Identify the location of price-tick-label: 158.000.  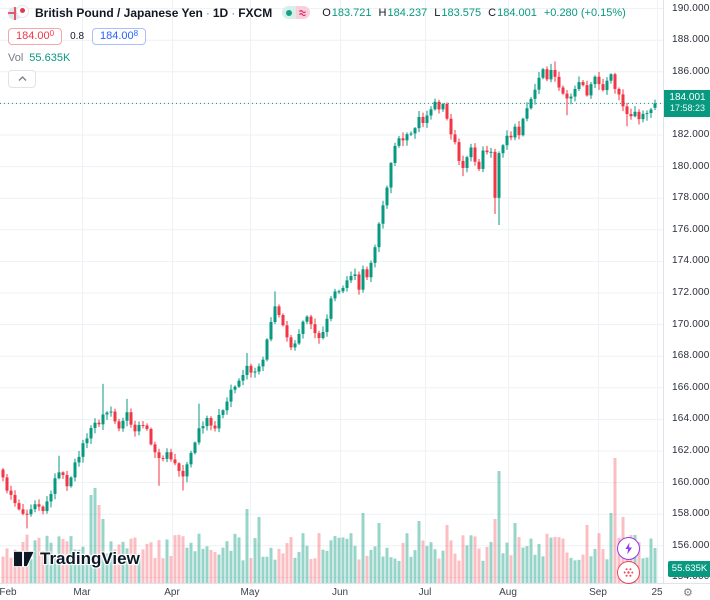
(691, 514).